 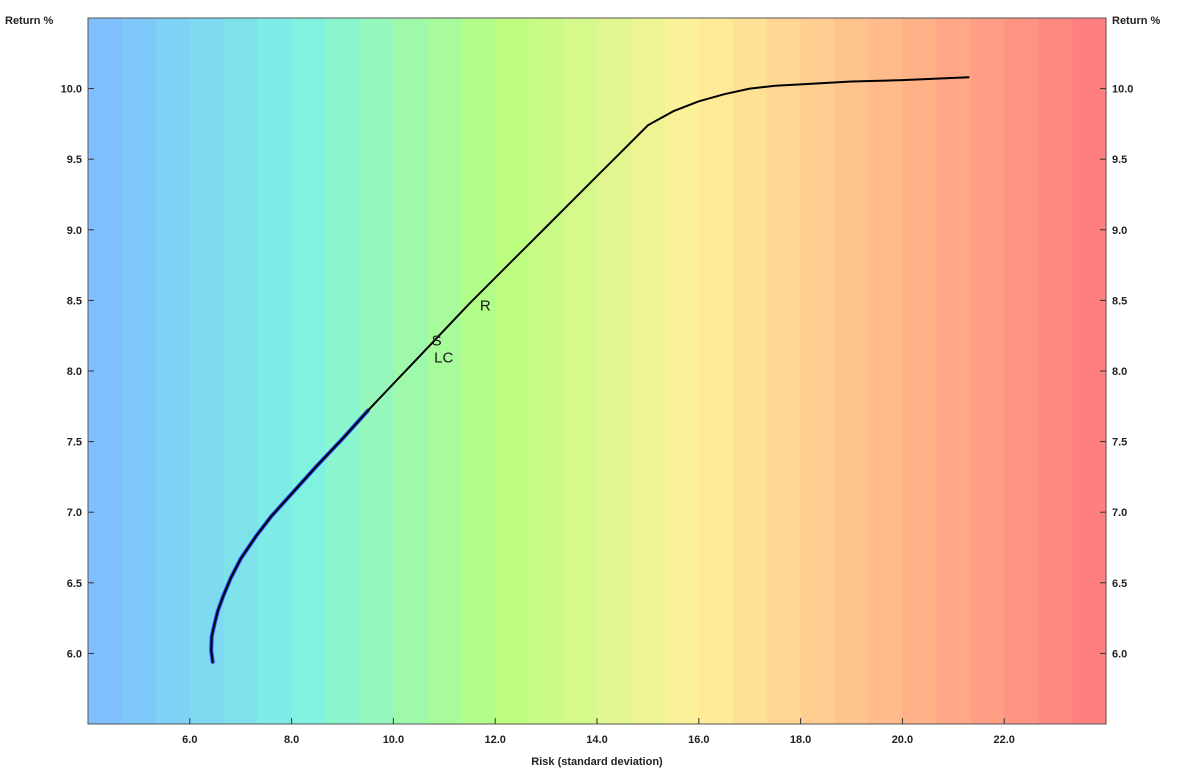 I want to click on y-tick-label-left: 6.5, so click(x=74, y=584).